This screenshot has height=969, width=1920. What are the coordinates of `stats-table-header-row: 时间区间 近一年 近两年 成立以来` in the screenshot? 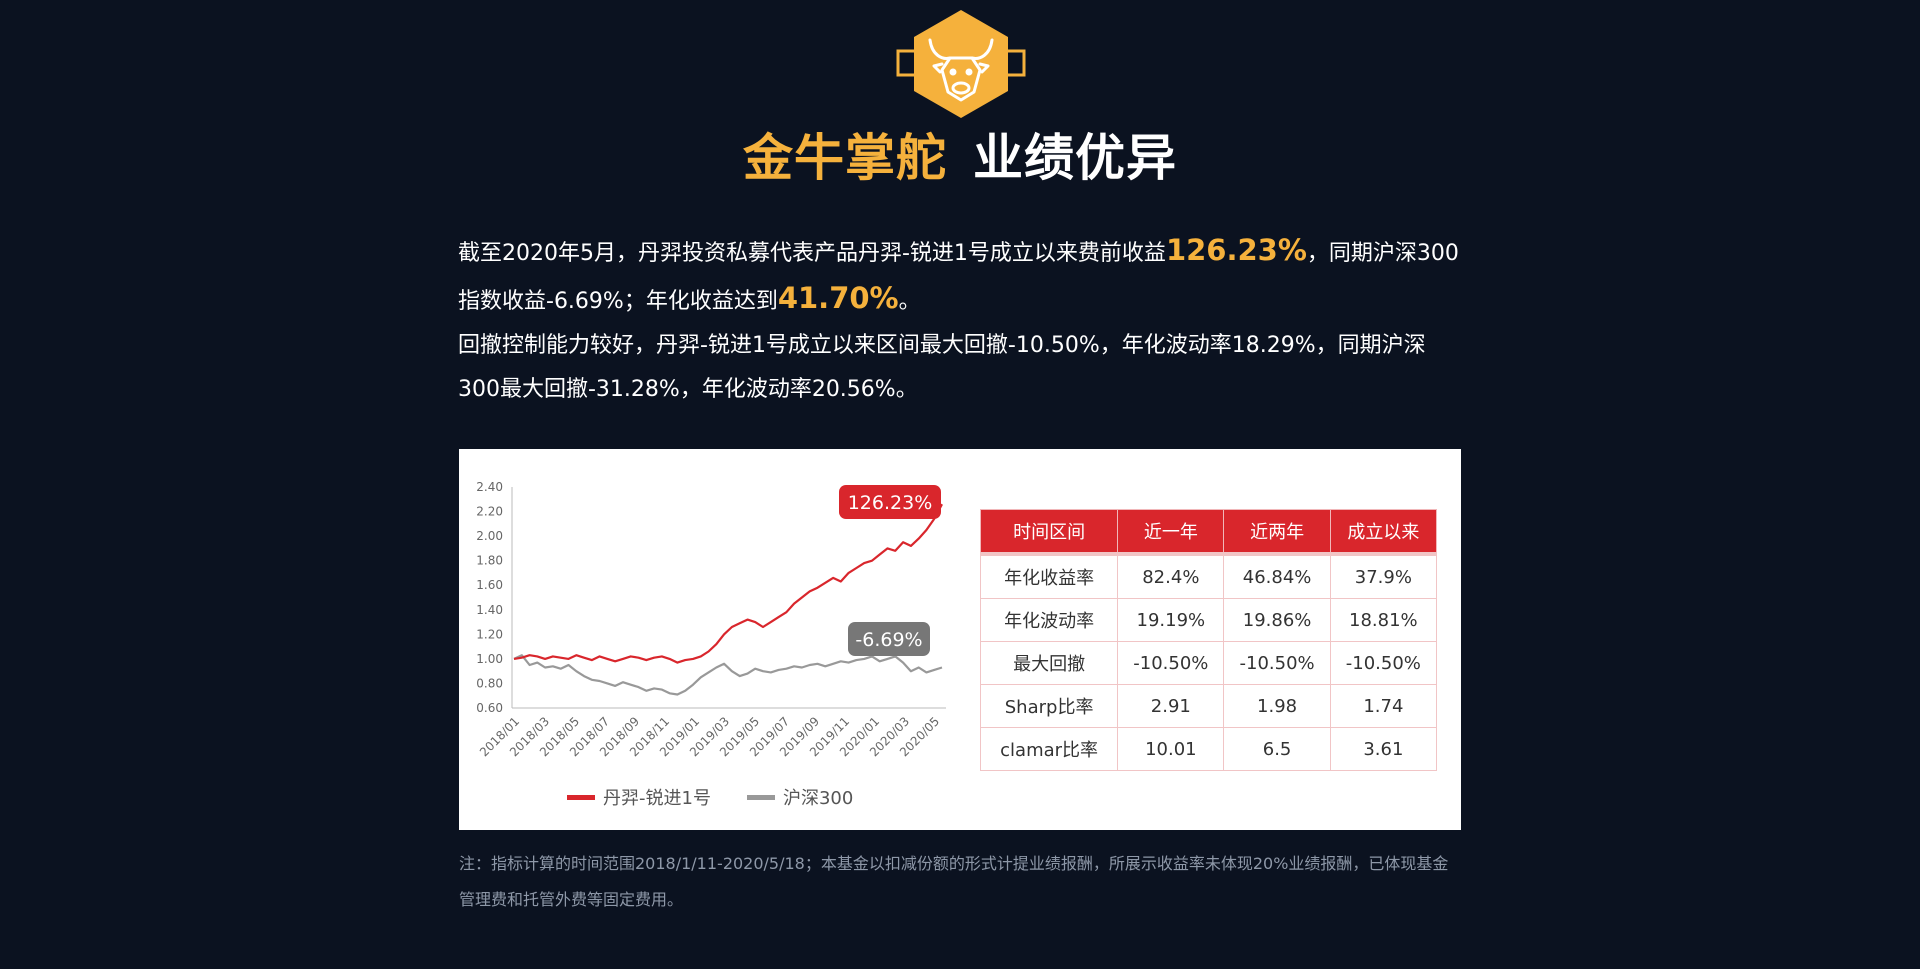 It's located at (1208, 532).